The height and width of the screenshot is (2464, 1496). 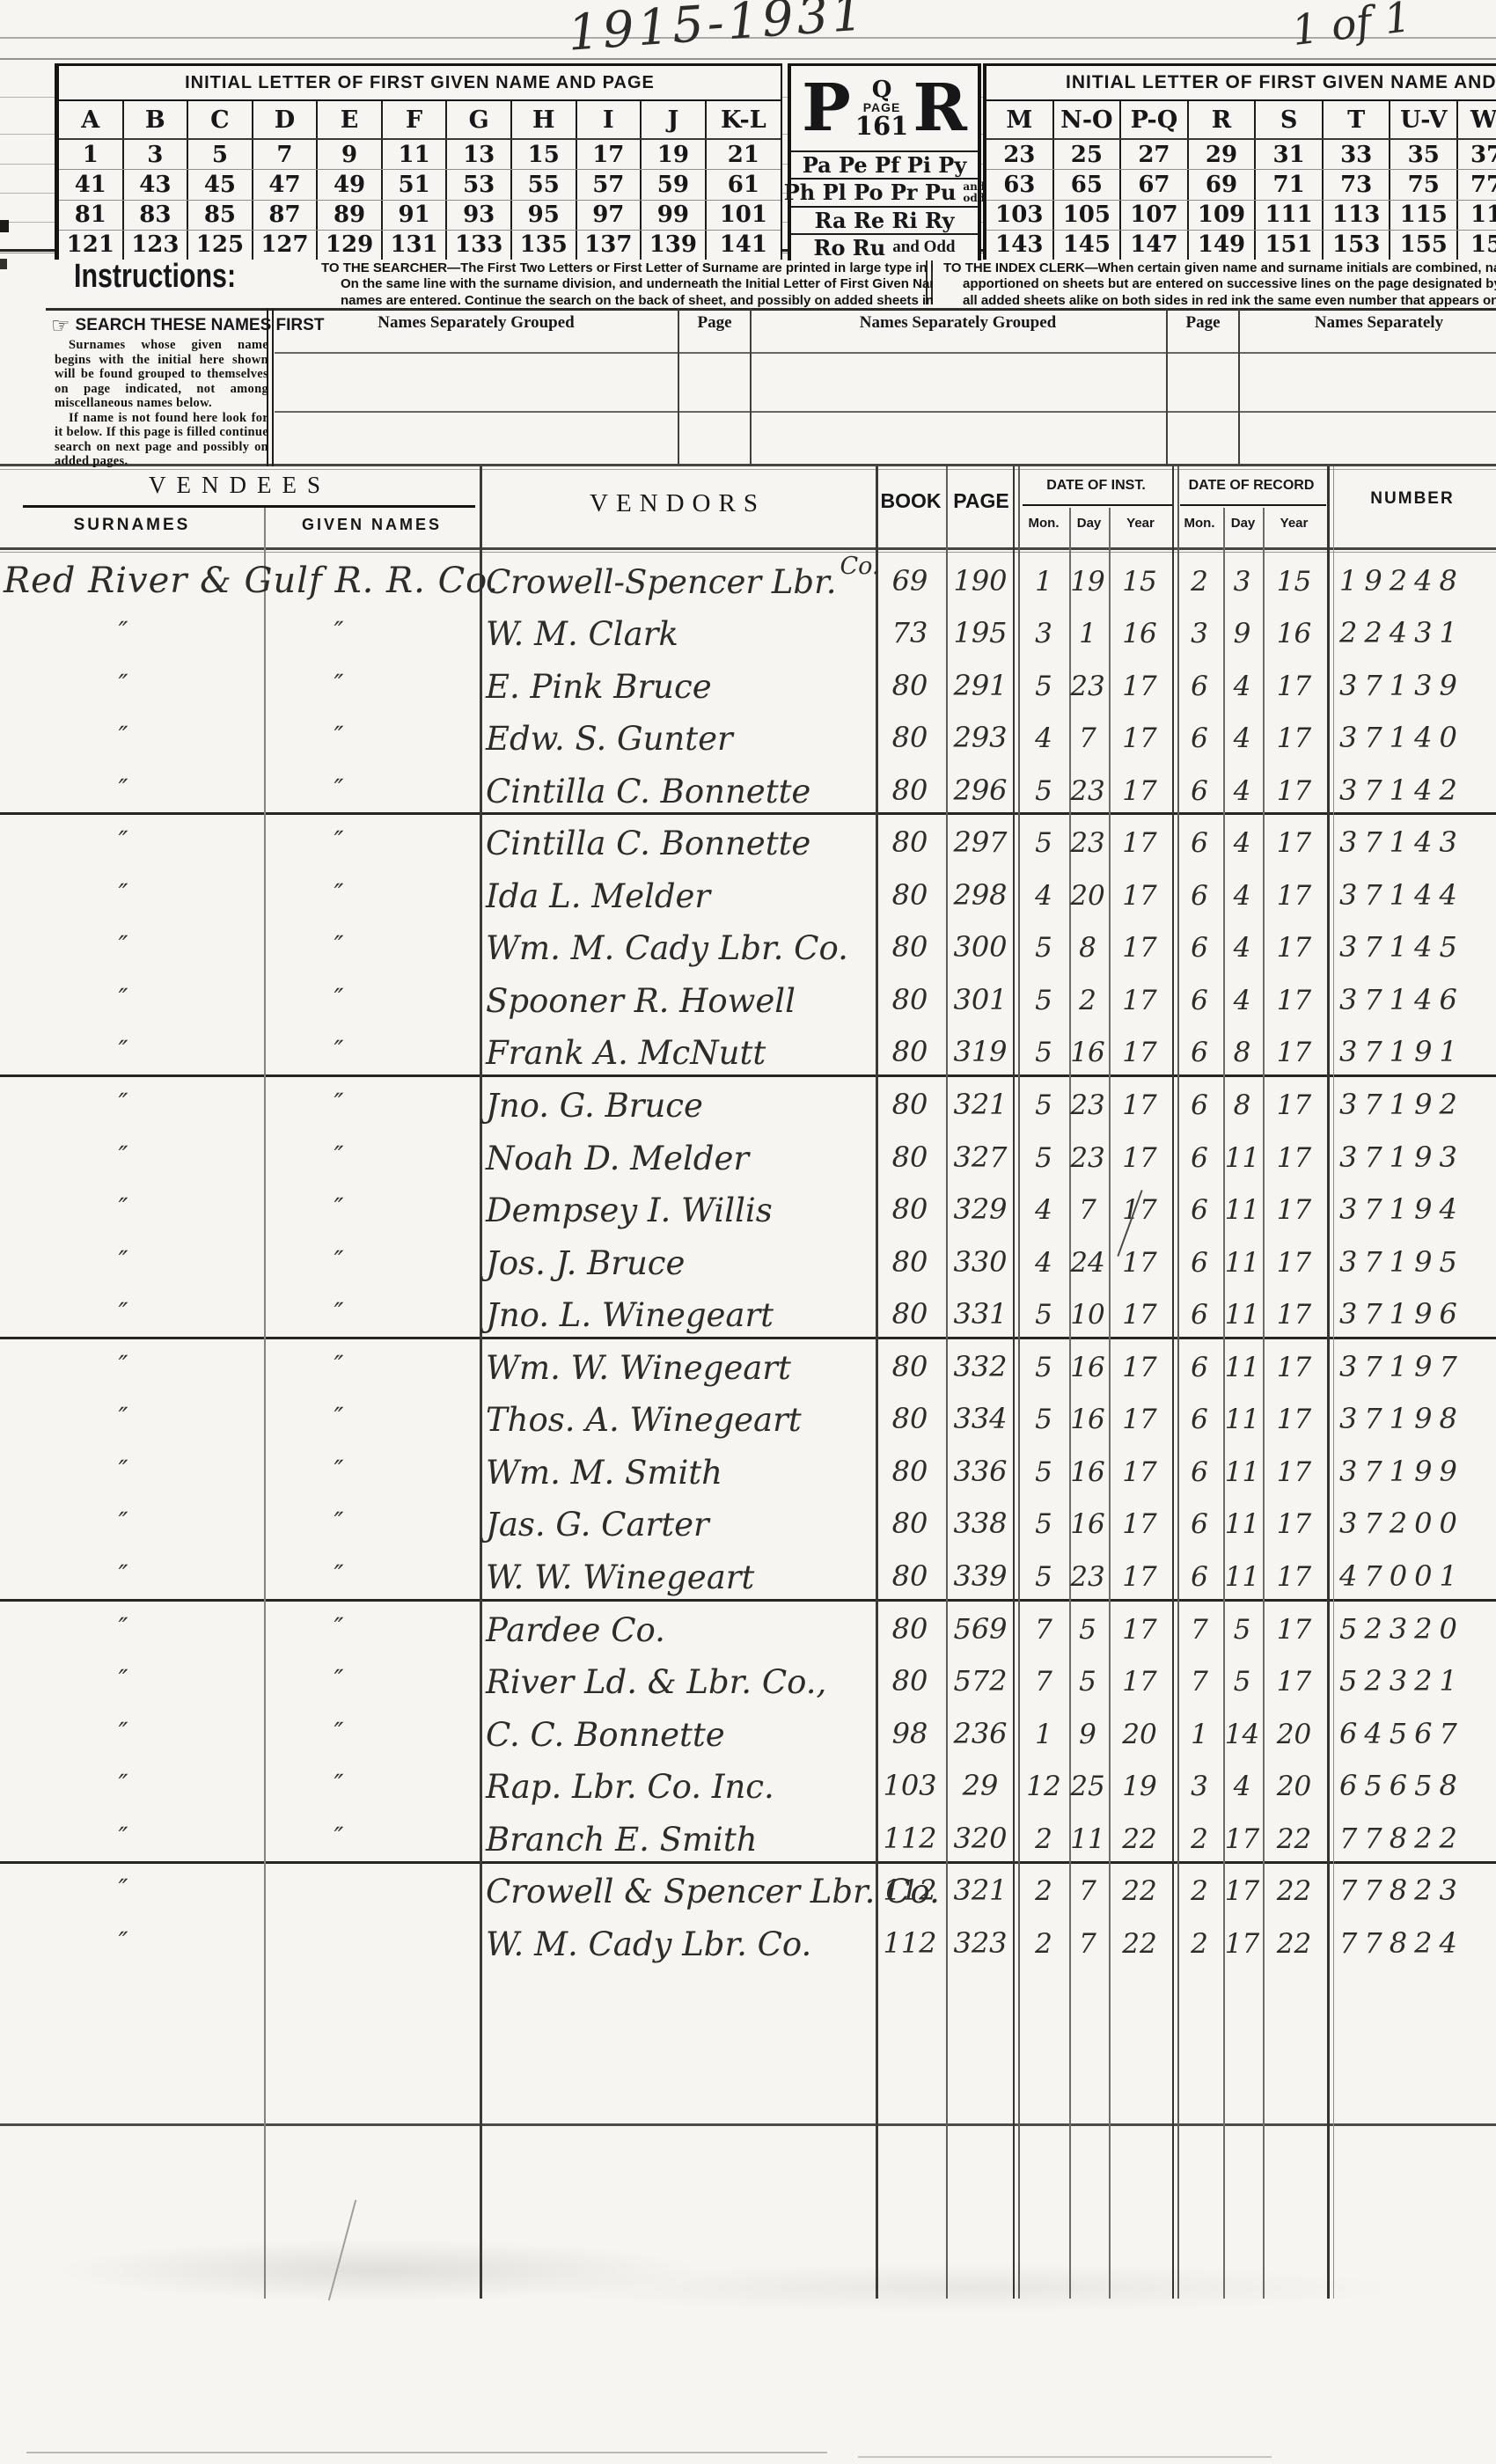 What do you see at coordinates (1044, 1892) in the screenshot?
I see `inst-month: 2` at bounding box center [1044, 1892].